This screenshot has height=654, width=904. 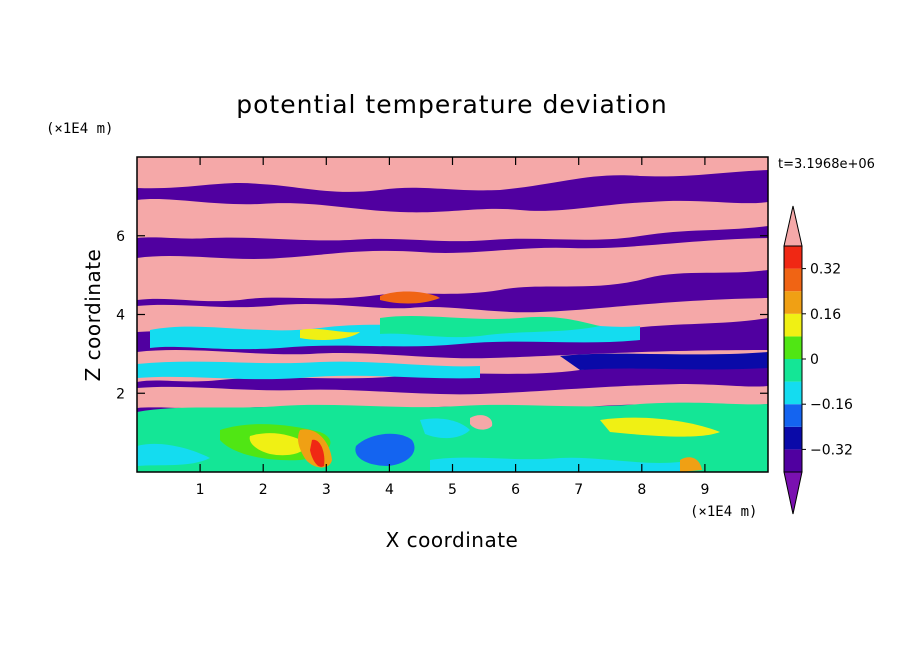 What do you see at coordinates (410, 297) in the screenshot?
I see `field-region-mix-orange` at bounding box center [410, 297].